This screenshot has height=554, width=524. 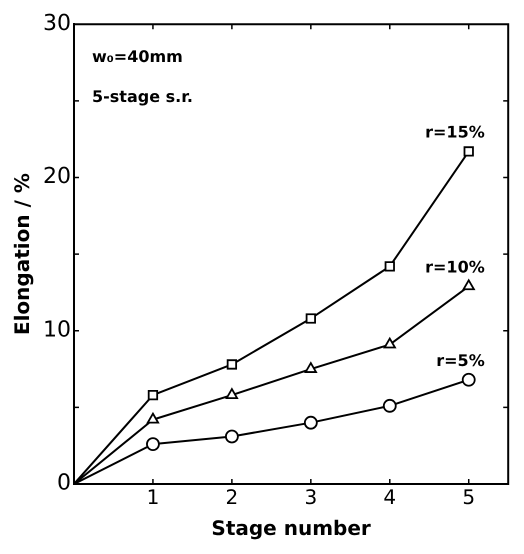 I want to click on x-axis-title: Stage number, so click(x=291, y=528).